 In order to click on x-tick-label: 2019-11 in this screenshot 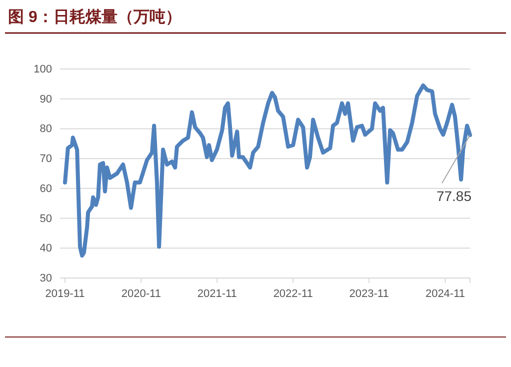, I will do `click(65, 294)`.